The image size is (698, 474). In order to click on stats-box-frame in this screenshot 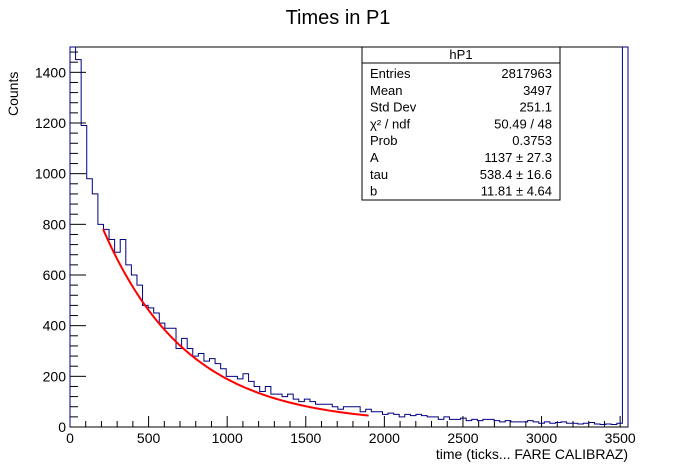, I will do `click(461, 123)`.